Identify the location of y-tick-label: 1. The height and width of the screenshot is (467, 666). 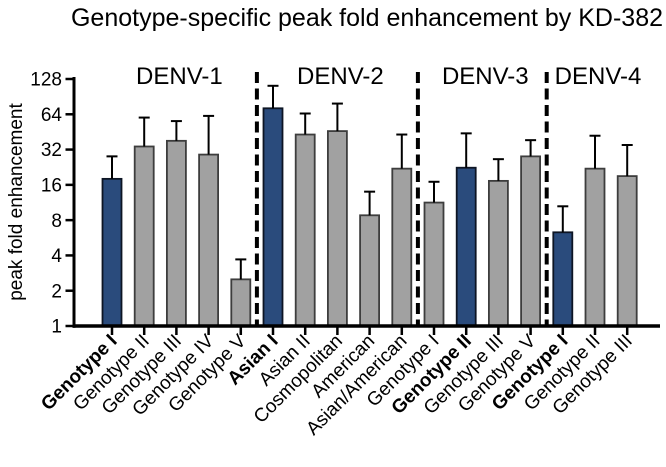
(56, 327).